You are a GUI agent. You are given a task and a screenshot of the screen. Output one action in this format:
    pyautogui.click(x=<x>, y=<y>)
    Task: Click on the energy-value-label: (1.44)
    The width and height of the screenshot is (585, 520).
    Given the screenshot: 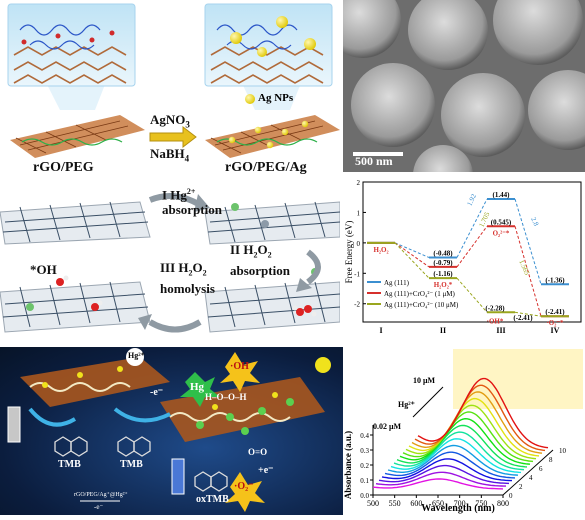 What is the action you would take?
    pyautogui.click(x=502, y=195)
    